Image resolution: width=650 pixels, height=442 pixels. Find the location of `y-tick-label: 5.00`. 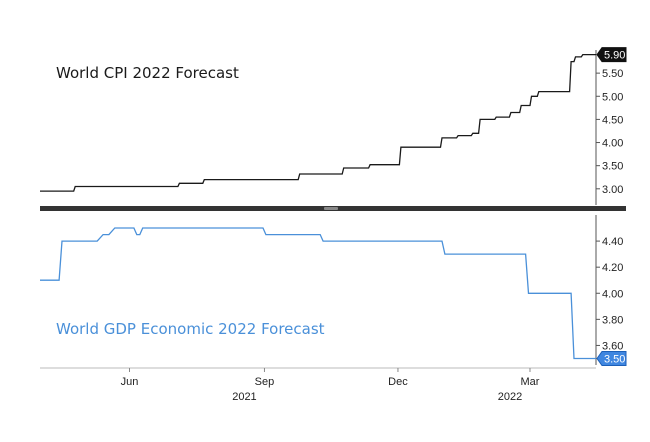

y-tick-label: 5.00 is located at coordinates (612, 97).